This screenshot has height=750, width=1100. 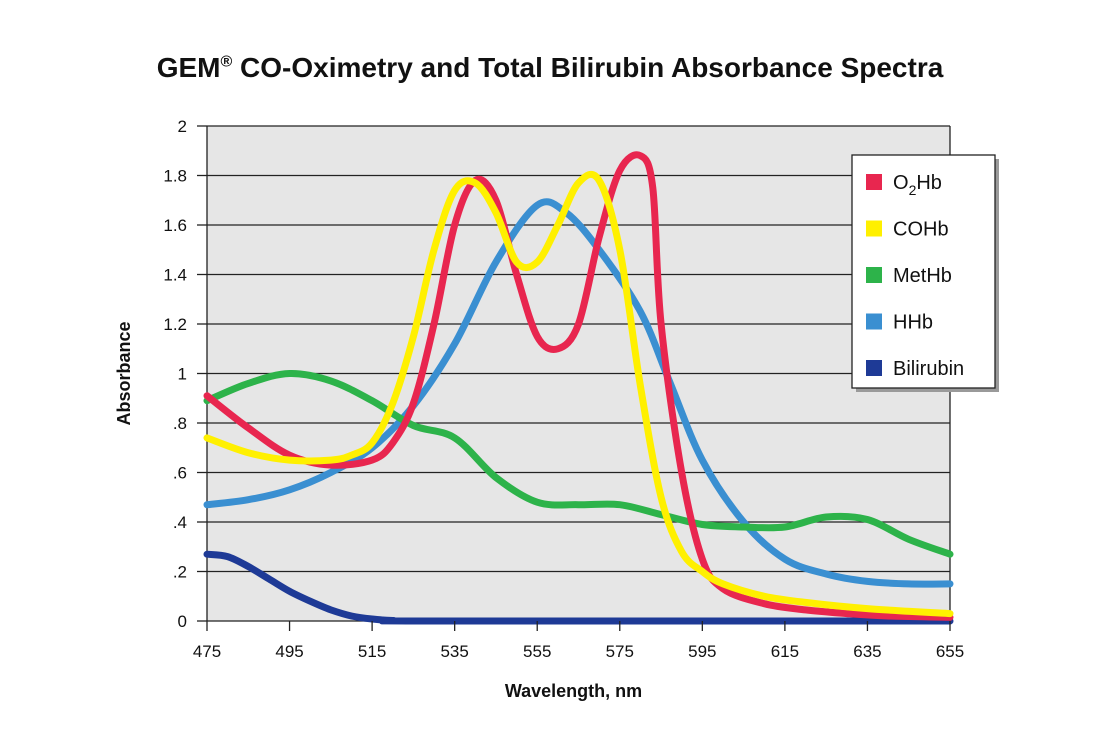 What do you see at coordinates (921, 230) in the screenshot?
I see `legend-label-cohb: COHb` at bounding box center [921, 230].